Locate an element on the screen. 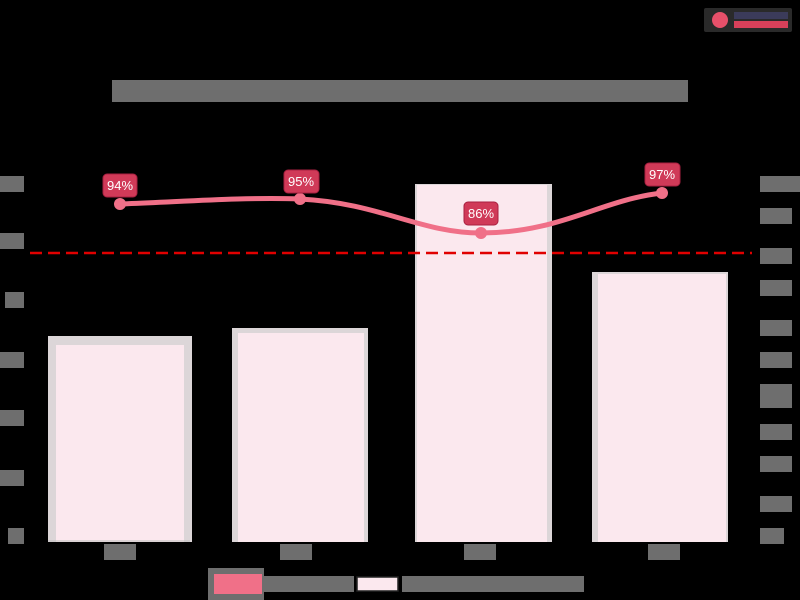  x-axis is located at coordinates (392, 552).